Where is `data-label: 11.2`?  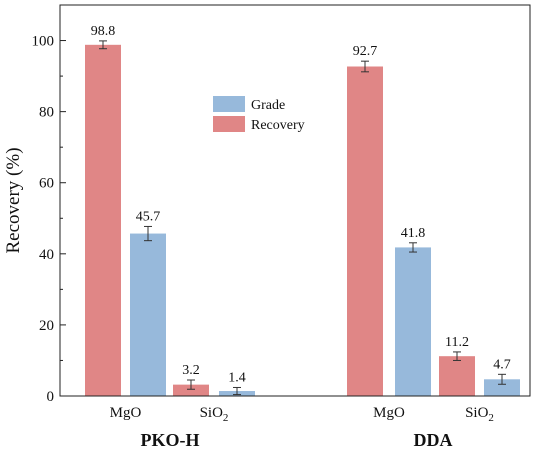
data-label: 11.2 is located at coordinates (457, 342).